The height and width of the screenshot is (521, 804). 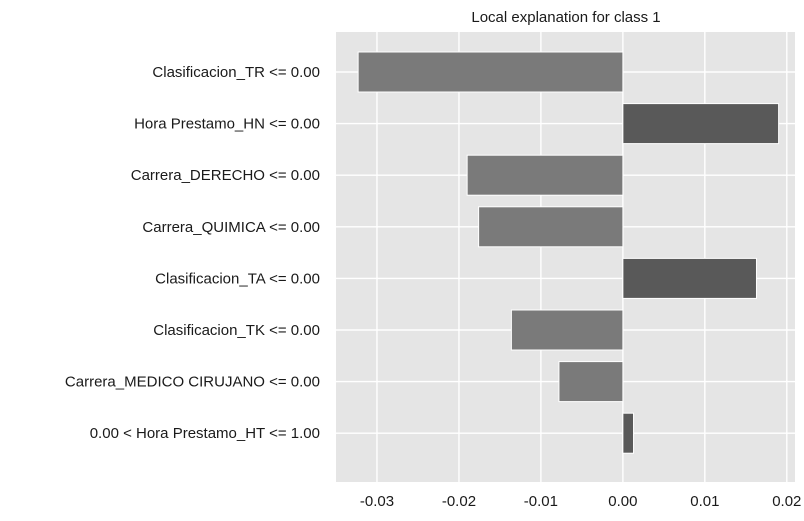 What do you see at coordinates (192, 382) in the screenshot?
I see `category-label: Carrera_MEDICO CIRUJANO <= 0.00` at bounding box center [192, 382].